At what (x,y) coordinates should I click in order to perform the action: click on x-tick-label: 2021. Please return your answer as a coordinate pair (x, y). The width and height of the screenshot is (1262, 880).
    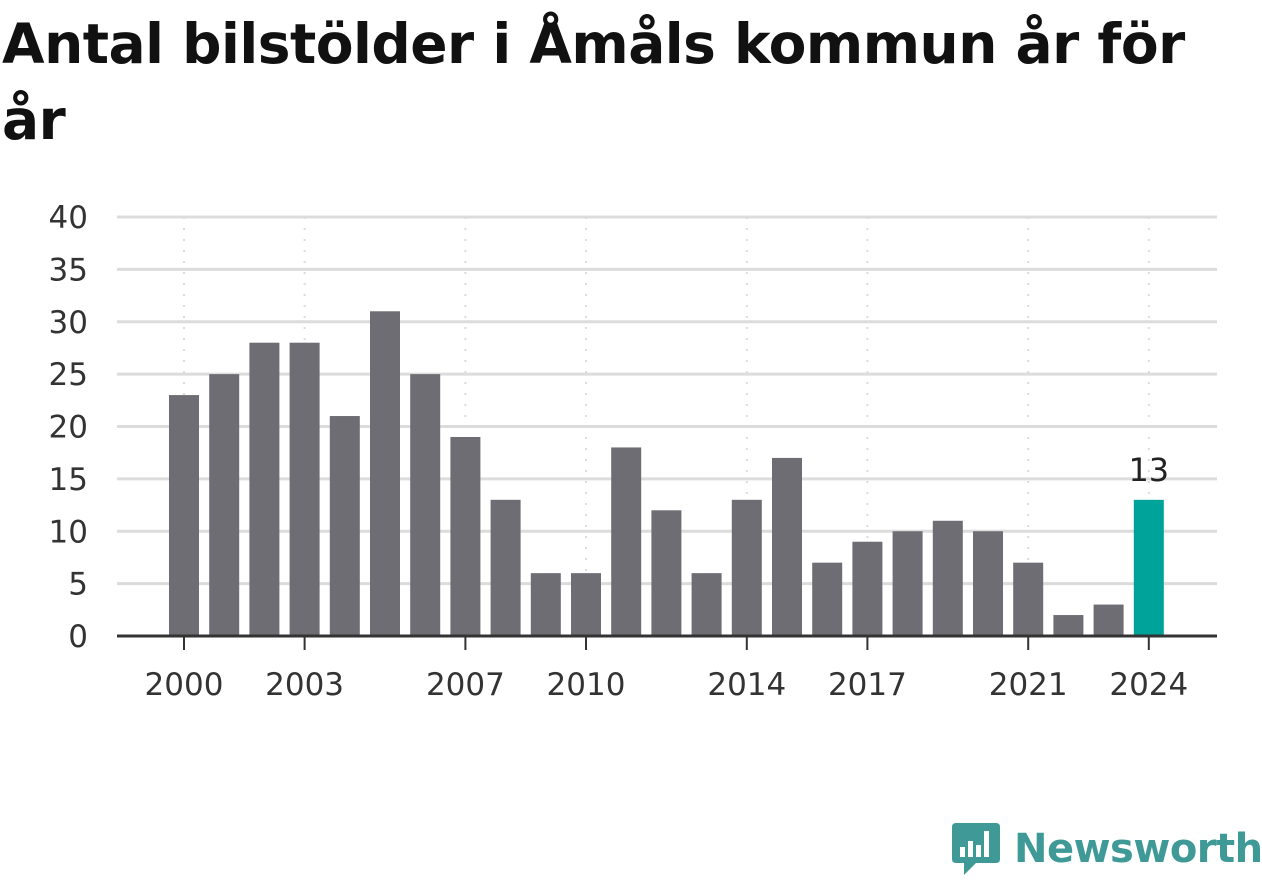
    Looking at the image, I should click on (1028, 685).